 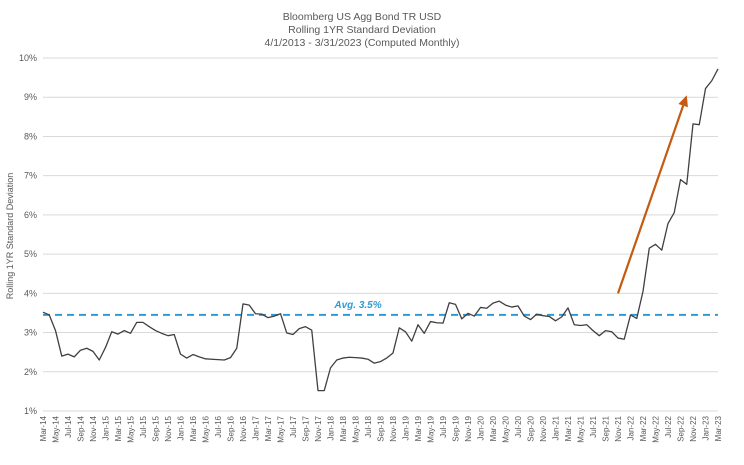 I want to click on x-tick-label: Nov-17, so click(x=318, y=428).